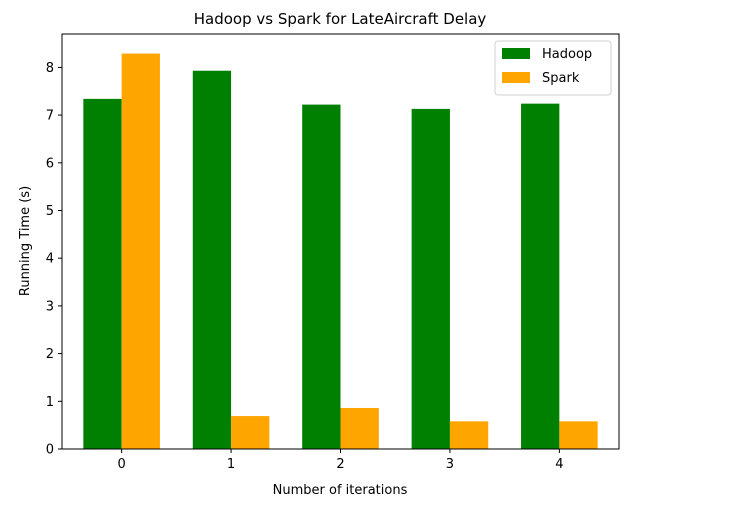 The image size is (739, 518). What do you see at coordinates (50, 354) in the screenshot?
I see `y-tick-label: 2` at bounding box center [50, 354].